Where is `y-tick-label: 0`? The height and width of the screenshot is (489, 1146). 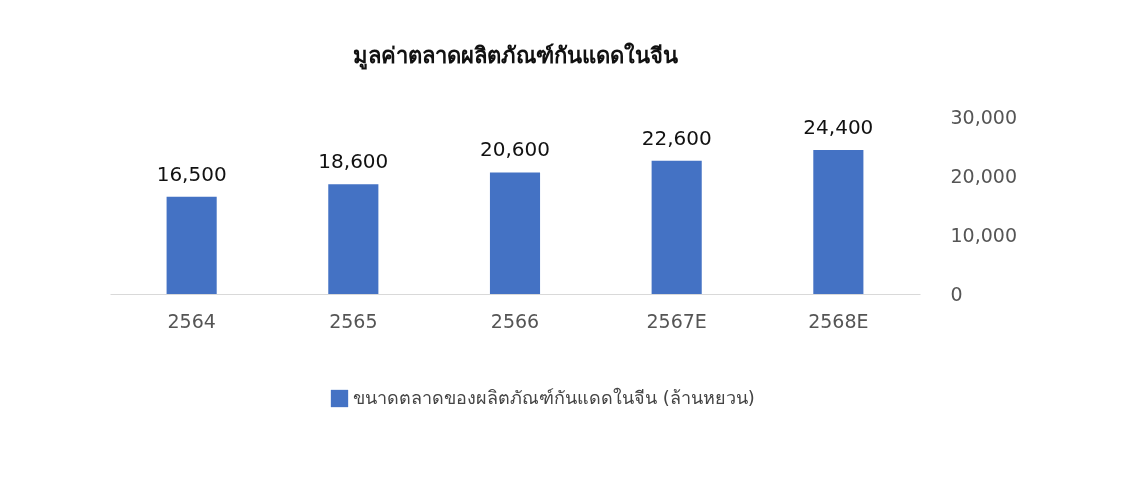 y-tick-label: 0 is located at coordinates (956, 293).